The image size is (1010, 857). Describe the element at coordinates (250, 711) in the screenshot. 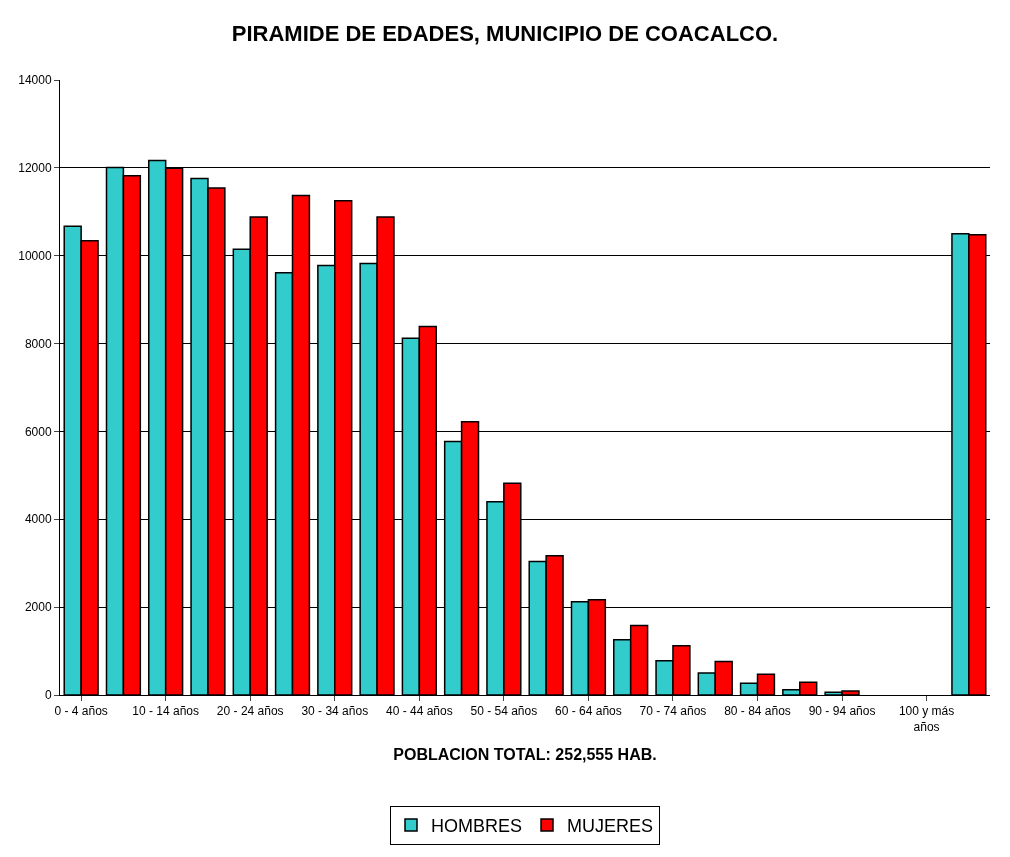

I see `x-tick-label: 20 - 24 años` at that location.